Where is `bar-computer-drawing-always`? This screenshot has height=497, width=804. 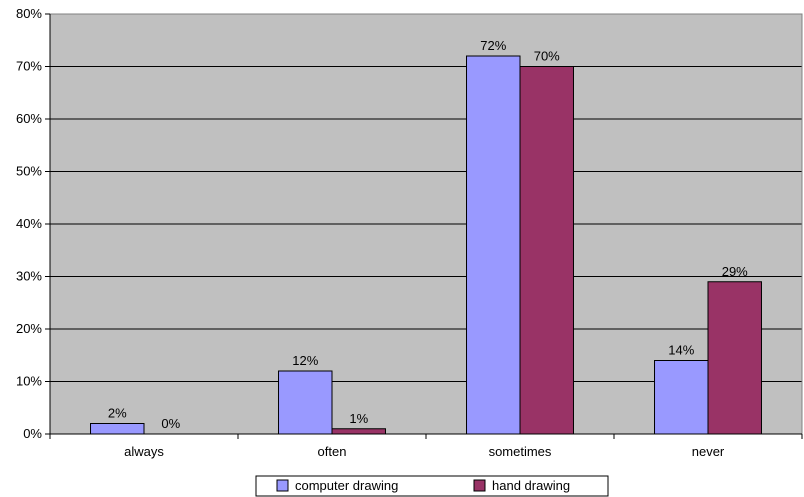
bar-computer-drawing-always is located at coordinates (117, 429).